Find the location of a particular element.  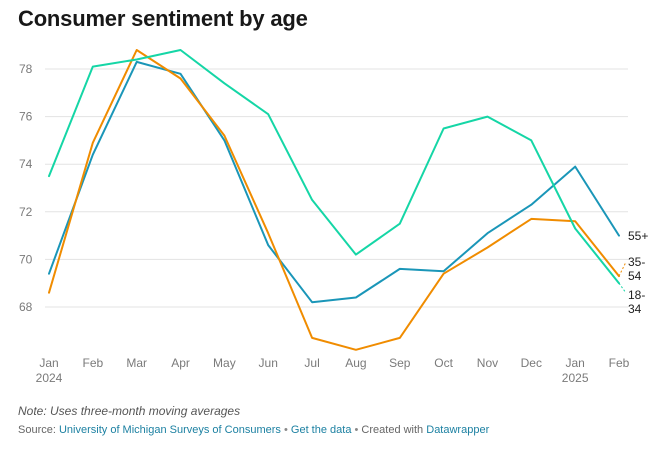

x-tick-label: May is located at coordinates (224, 363).